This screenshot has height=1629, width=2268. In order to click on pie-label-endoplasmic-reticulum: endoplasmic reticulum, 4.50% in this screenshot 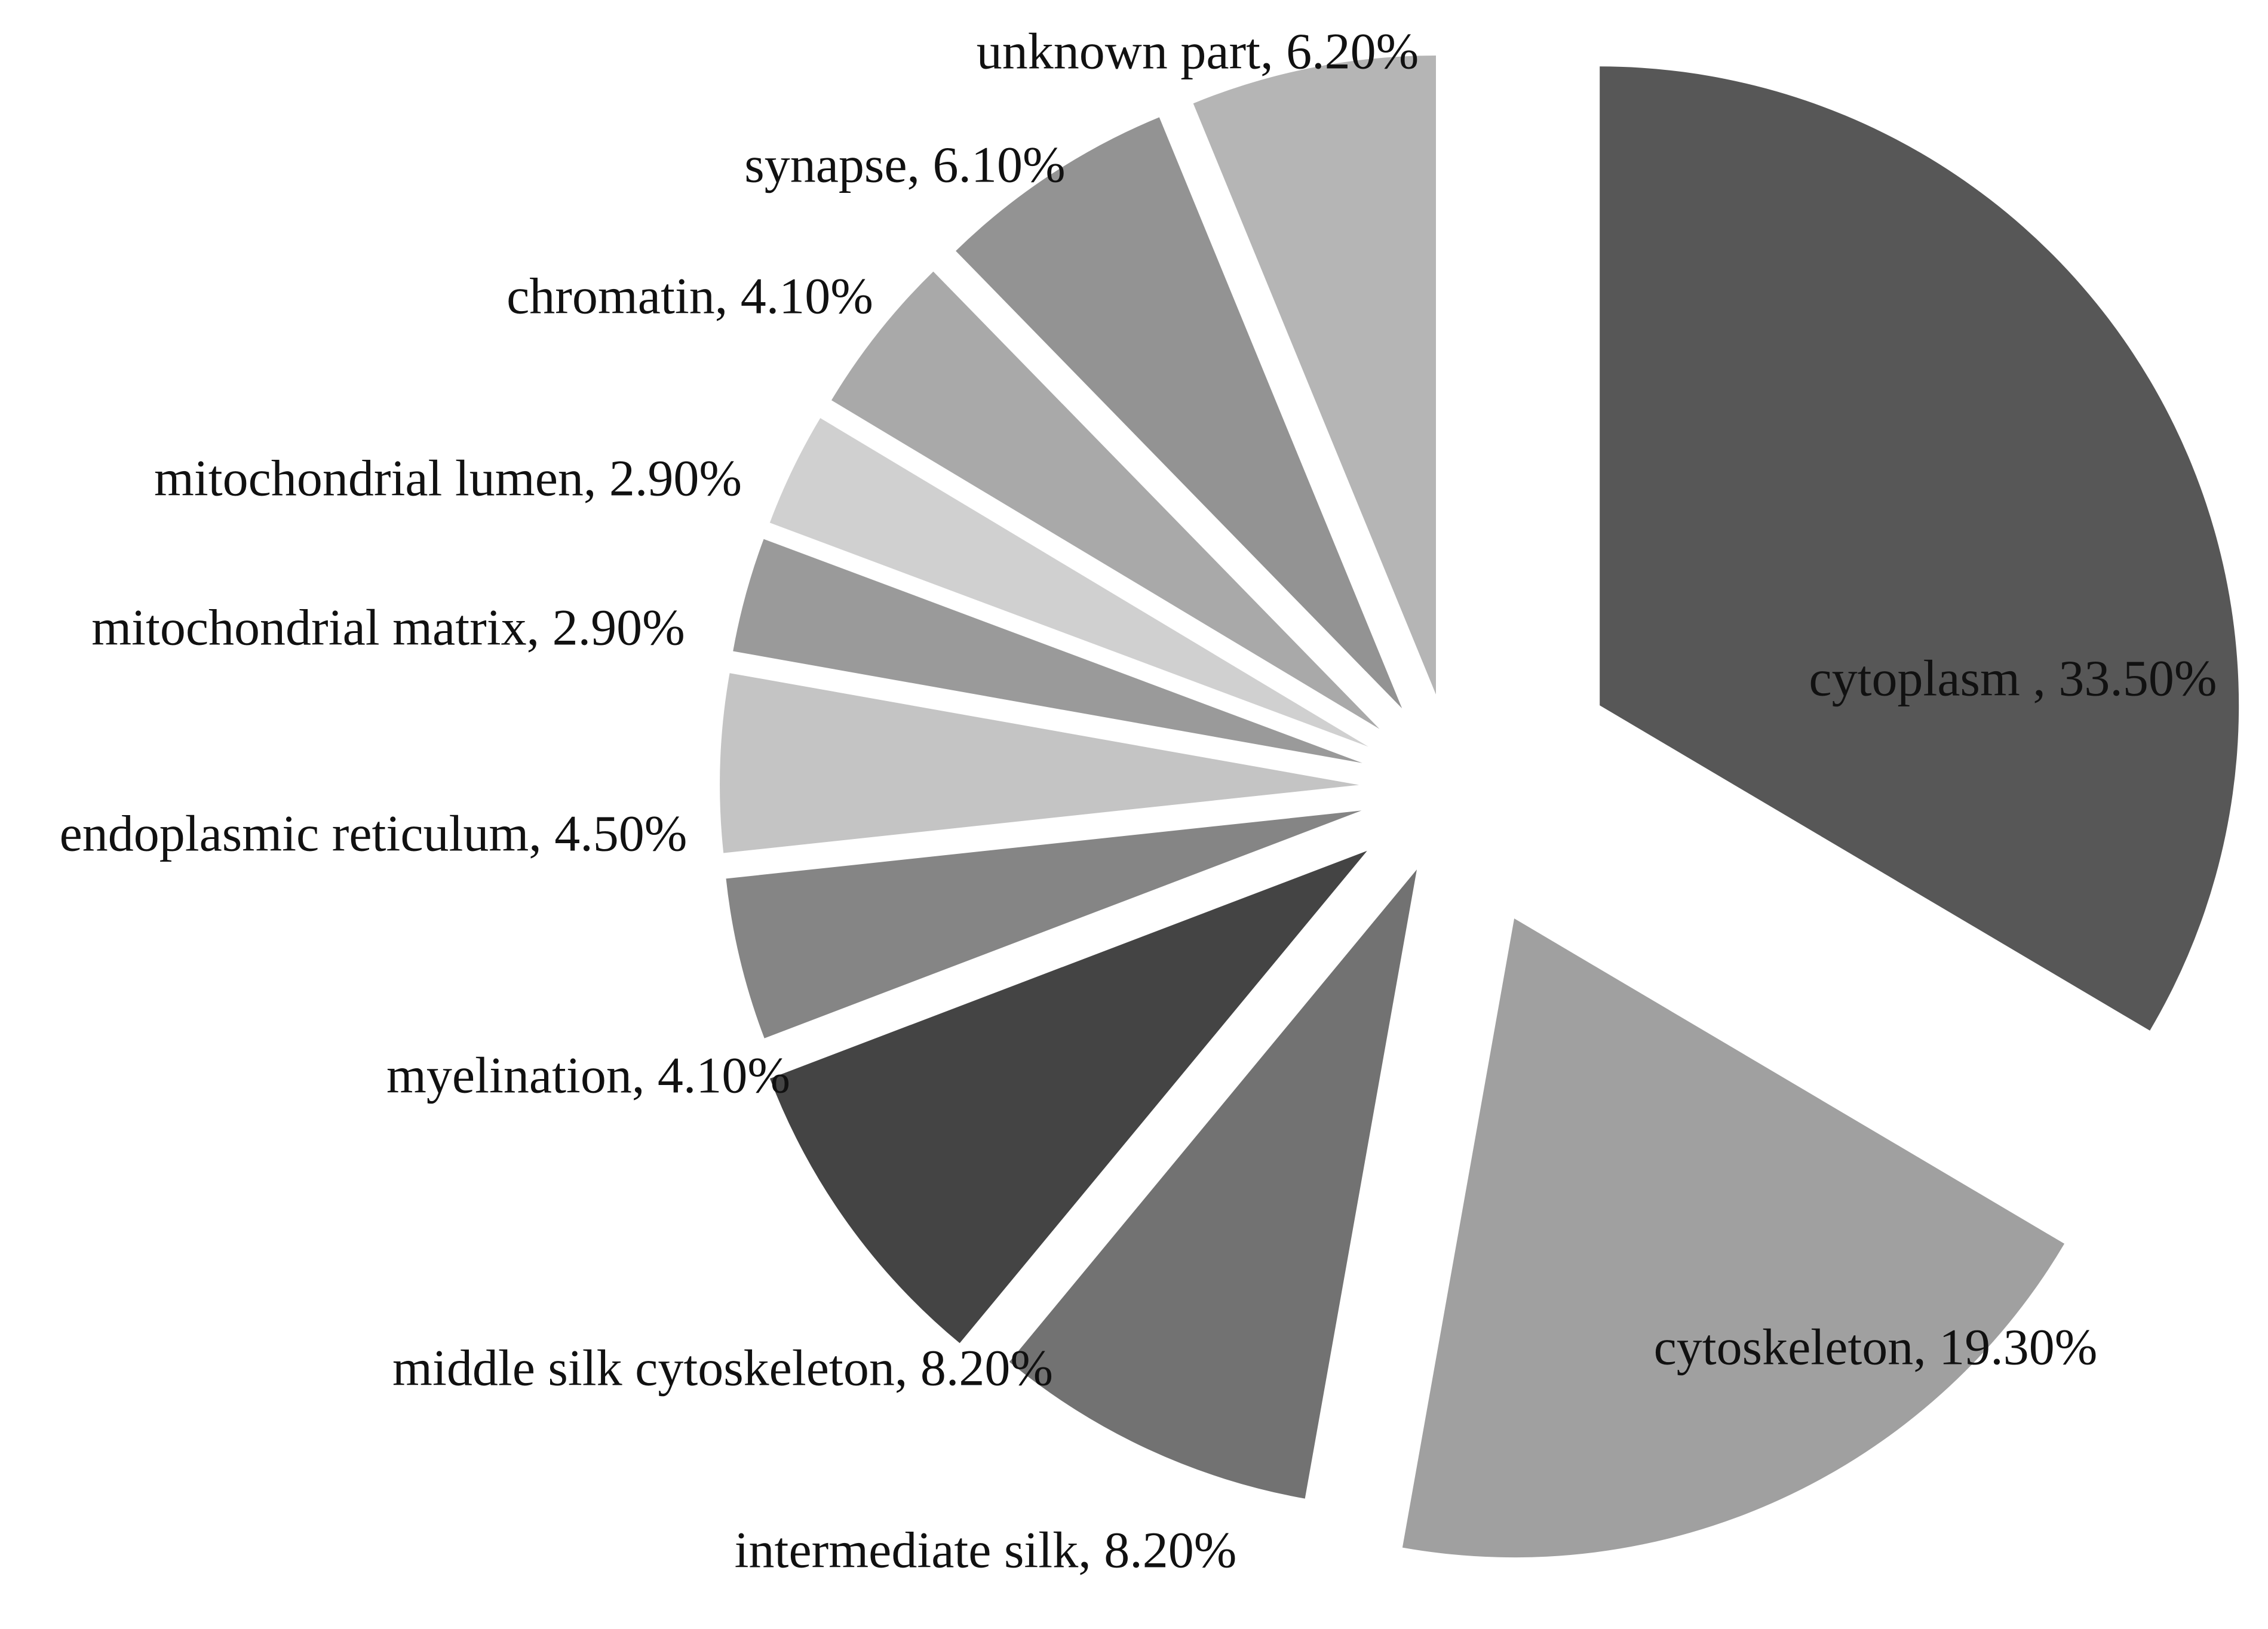, I will do `click(374, 833)`.